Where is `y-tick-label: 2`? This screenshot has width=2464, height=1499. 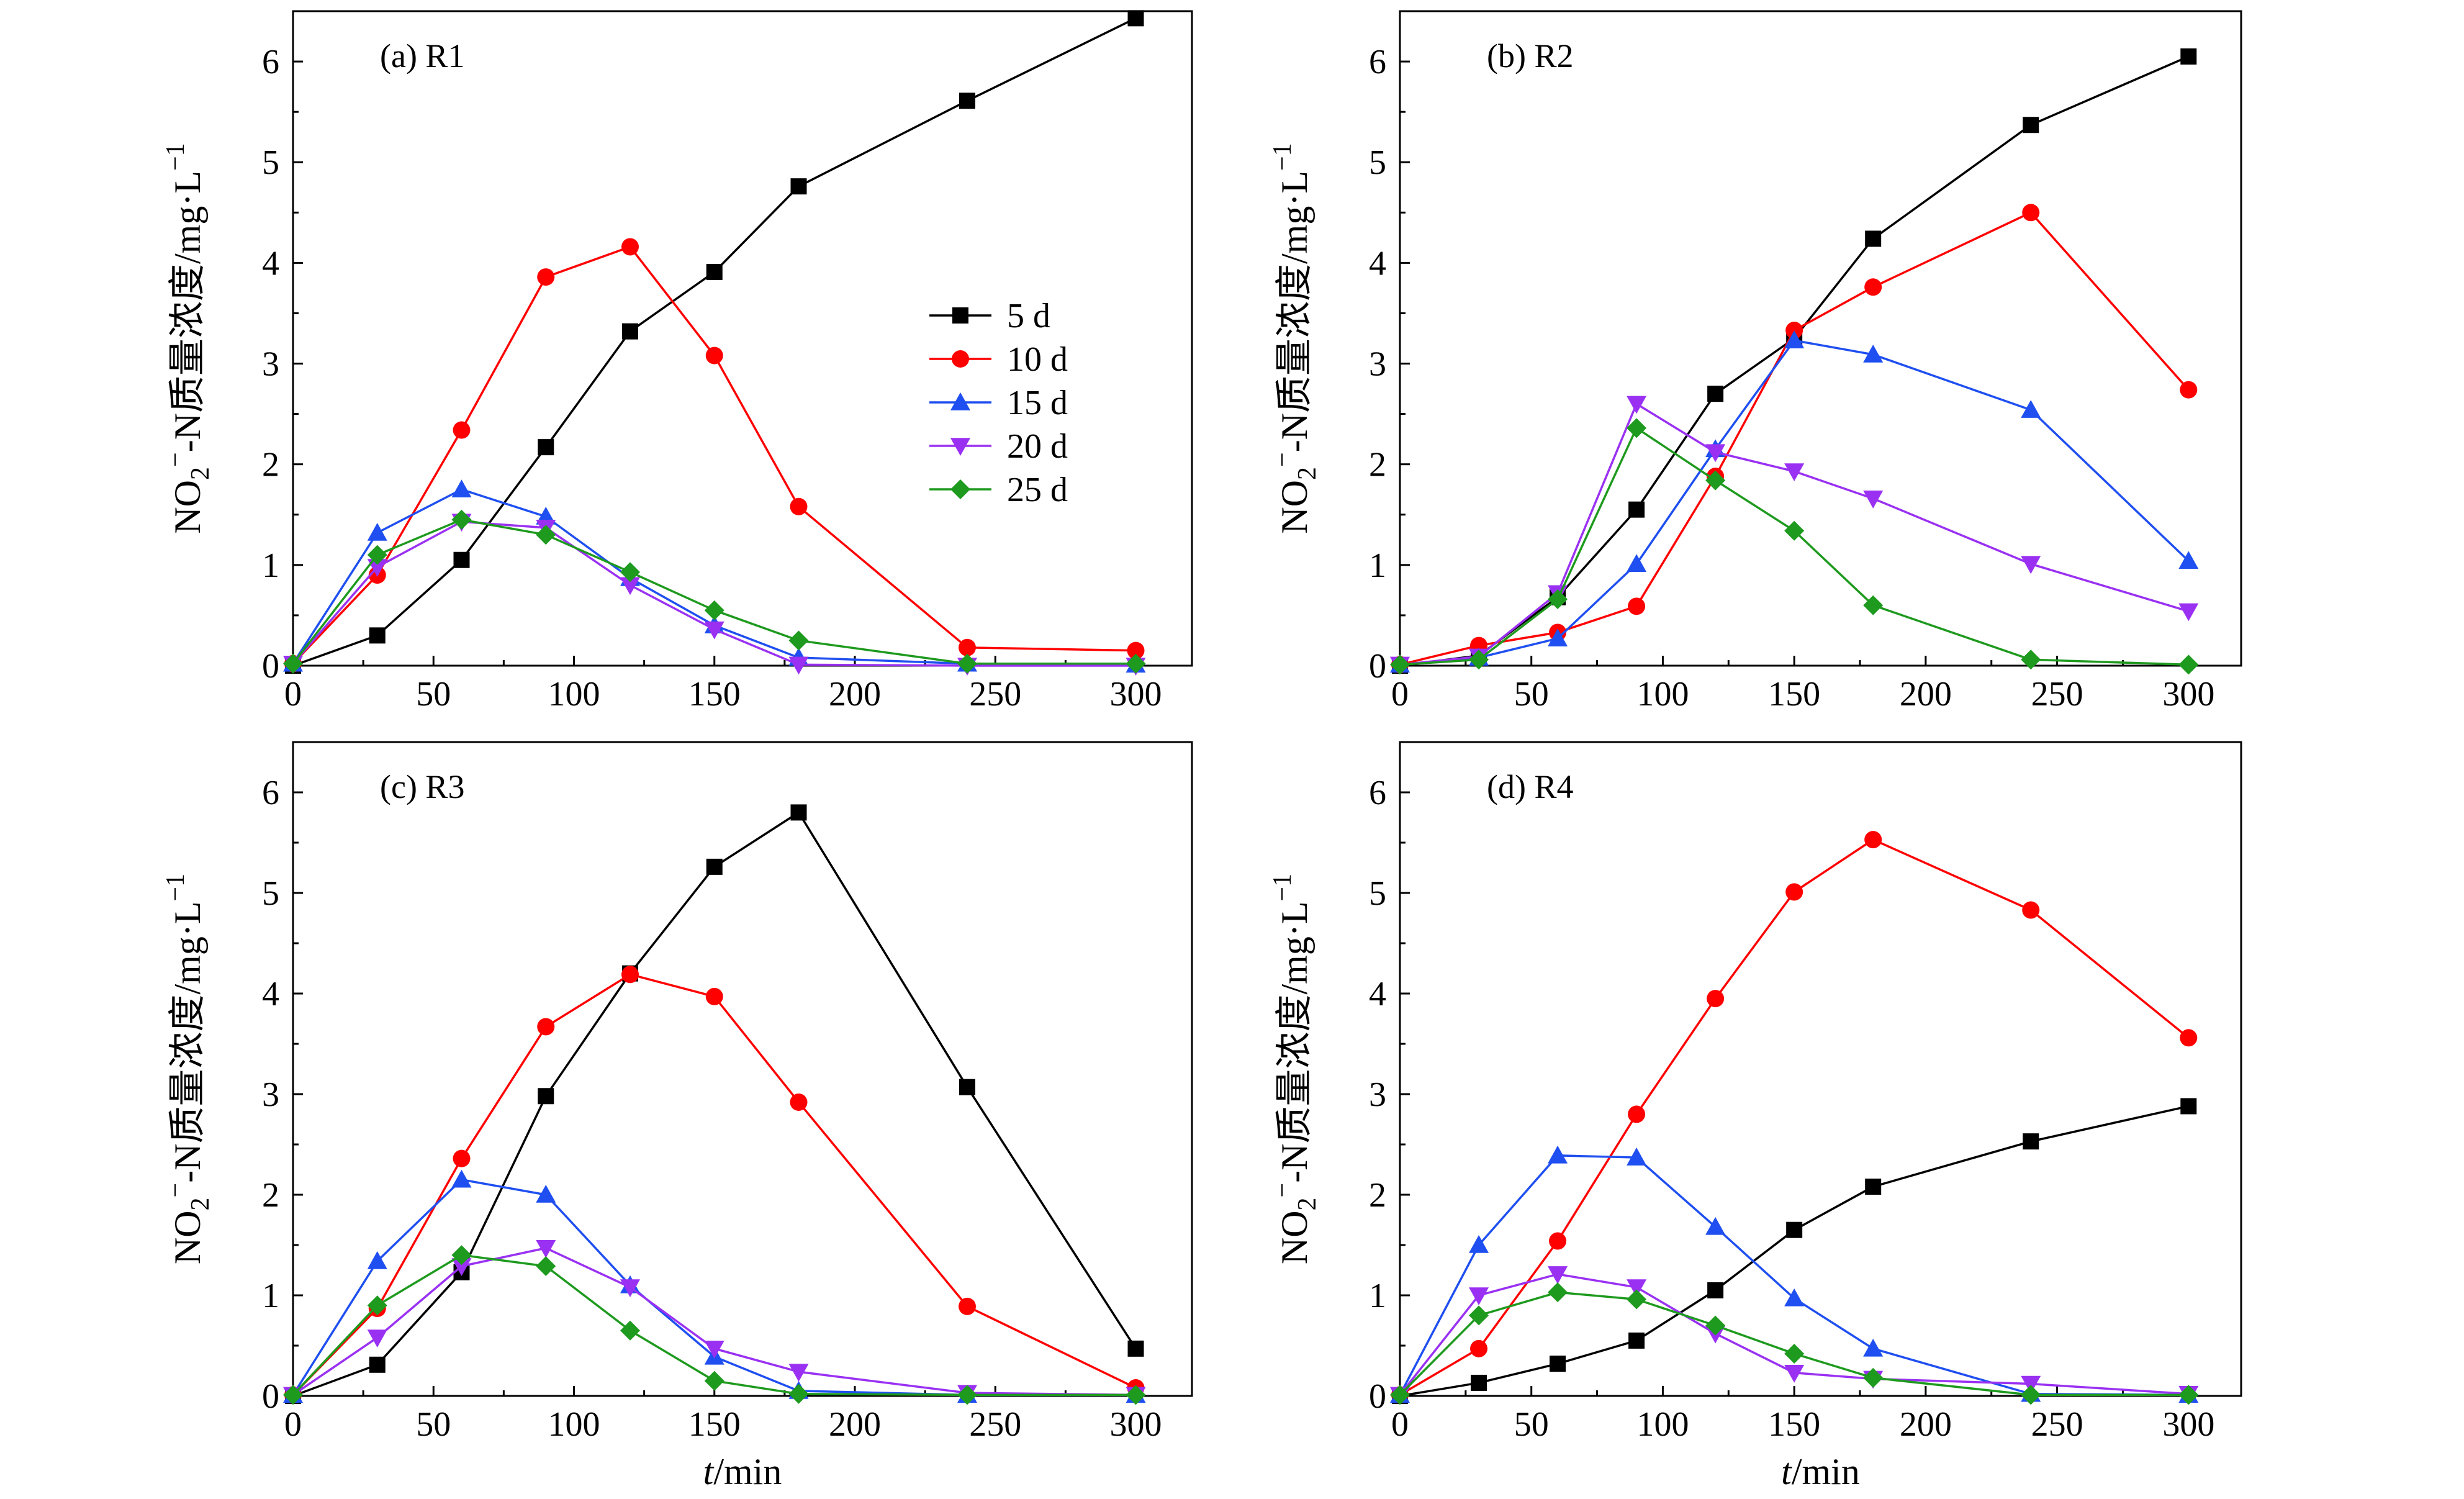
y-tick-label: 2 is located at coordinates (1377, 465).